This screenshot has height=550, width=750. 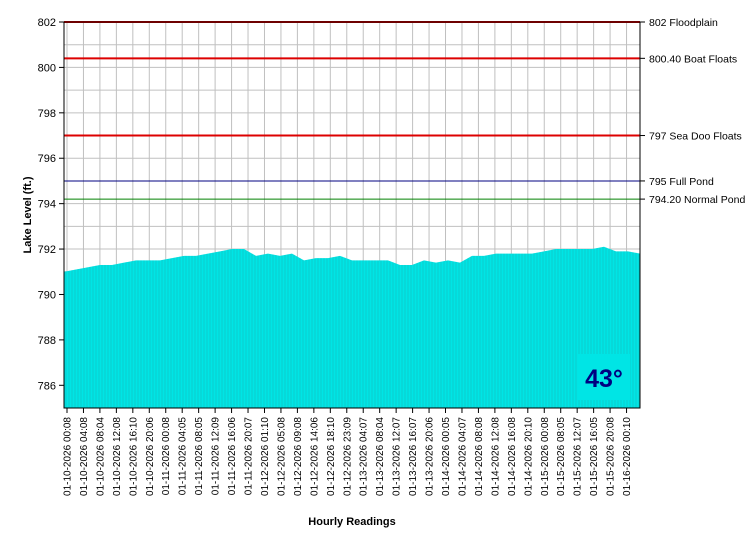 What do you see at coordinates (265, 456) in the screenshot?
I see `x-tick-label: 01-12-2026 01:10` at bounding box center [265, 456].